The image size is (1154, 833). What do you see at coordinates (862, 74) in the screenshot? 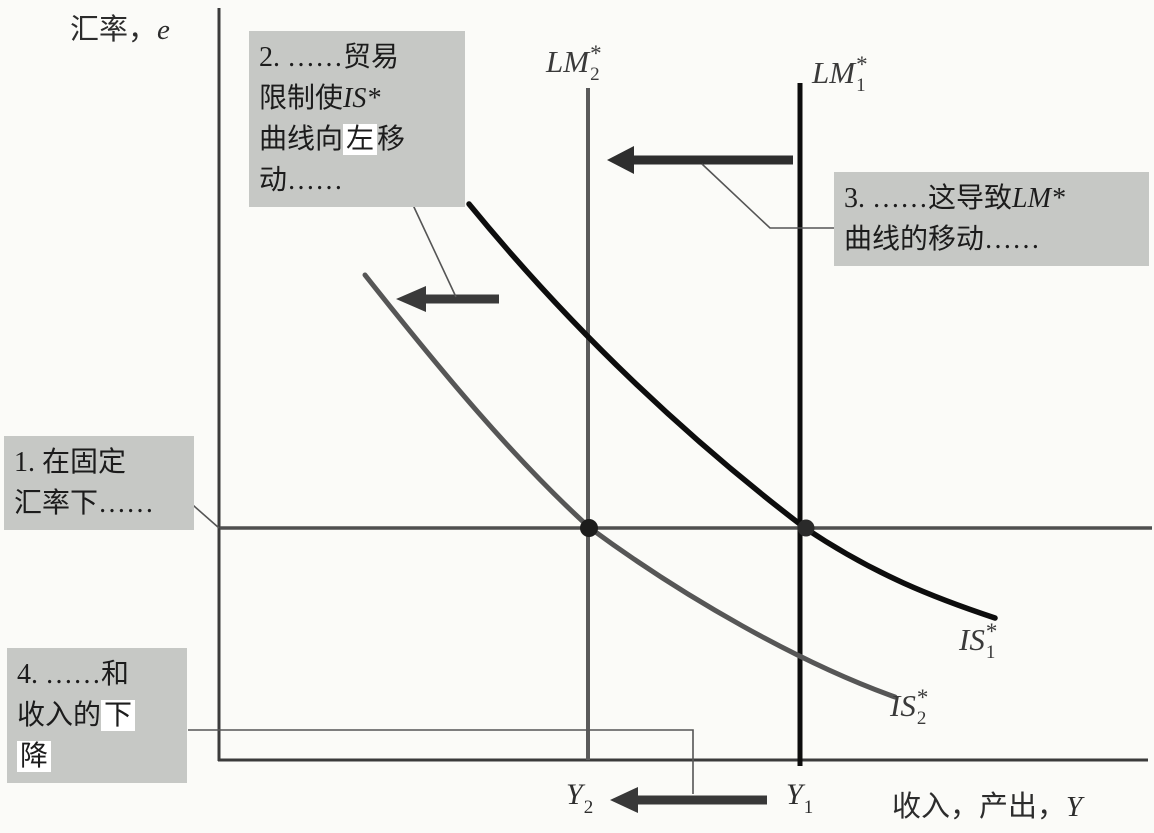
I see `lm1-supsub: * 1` at bounding box center [862, 74].